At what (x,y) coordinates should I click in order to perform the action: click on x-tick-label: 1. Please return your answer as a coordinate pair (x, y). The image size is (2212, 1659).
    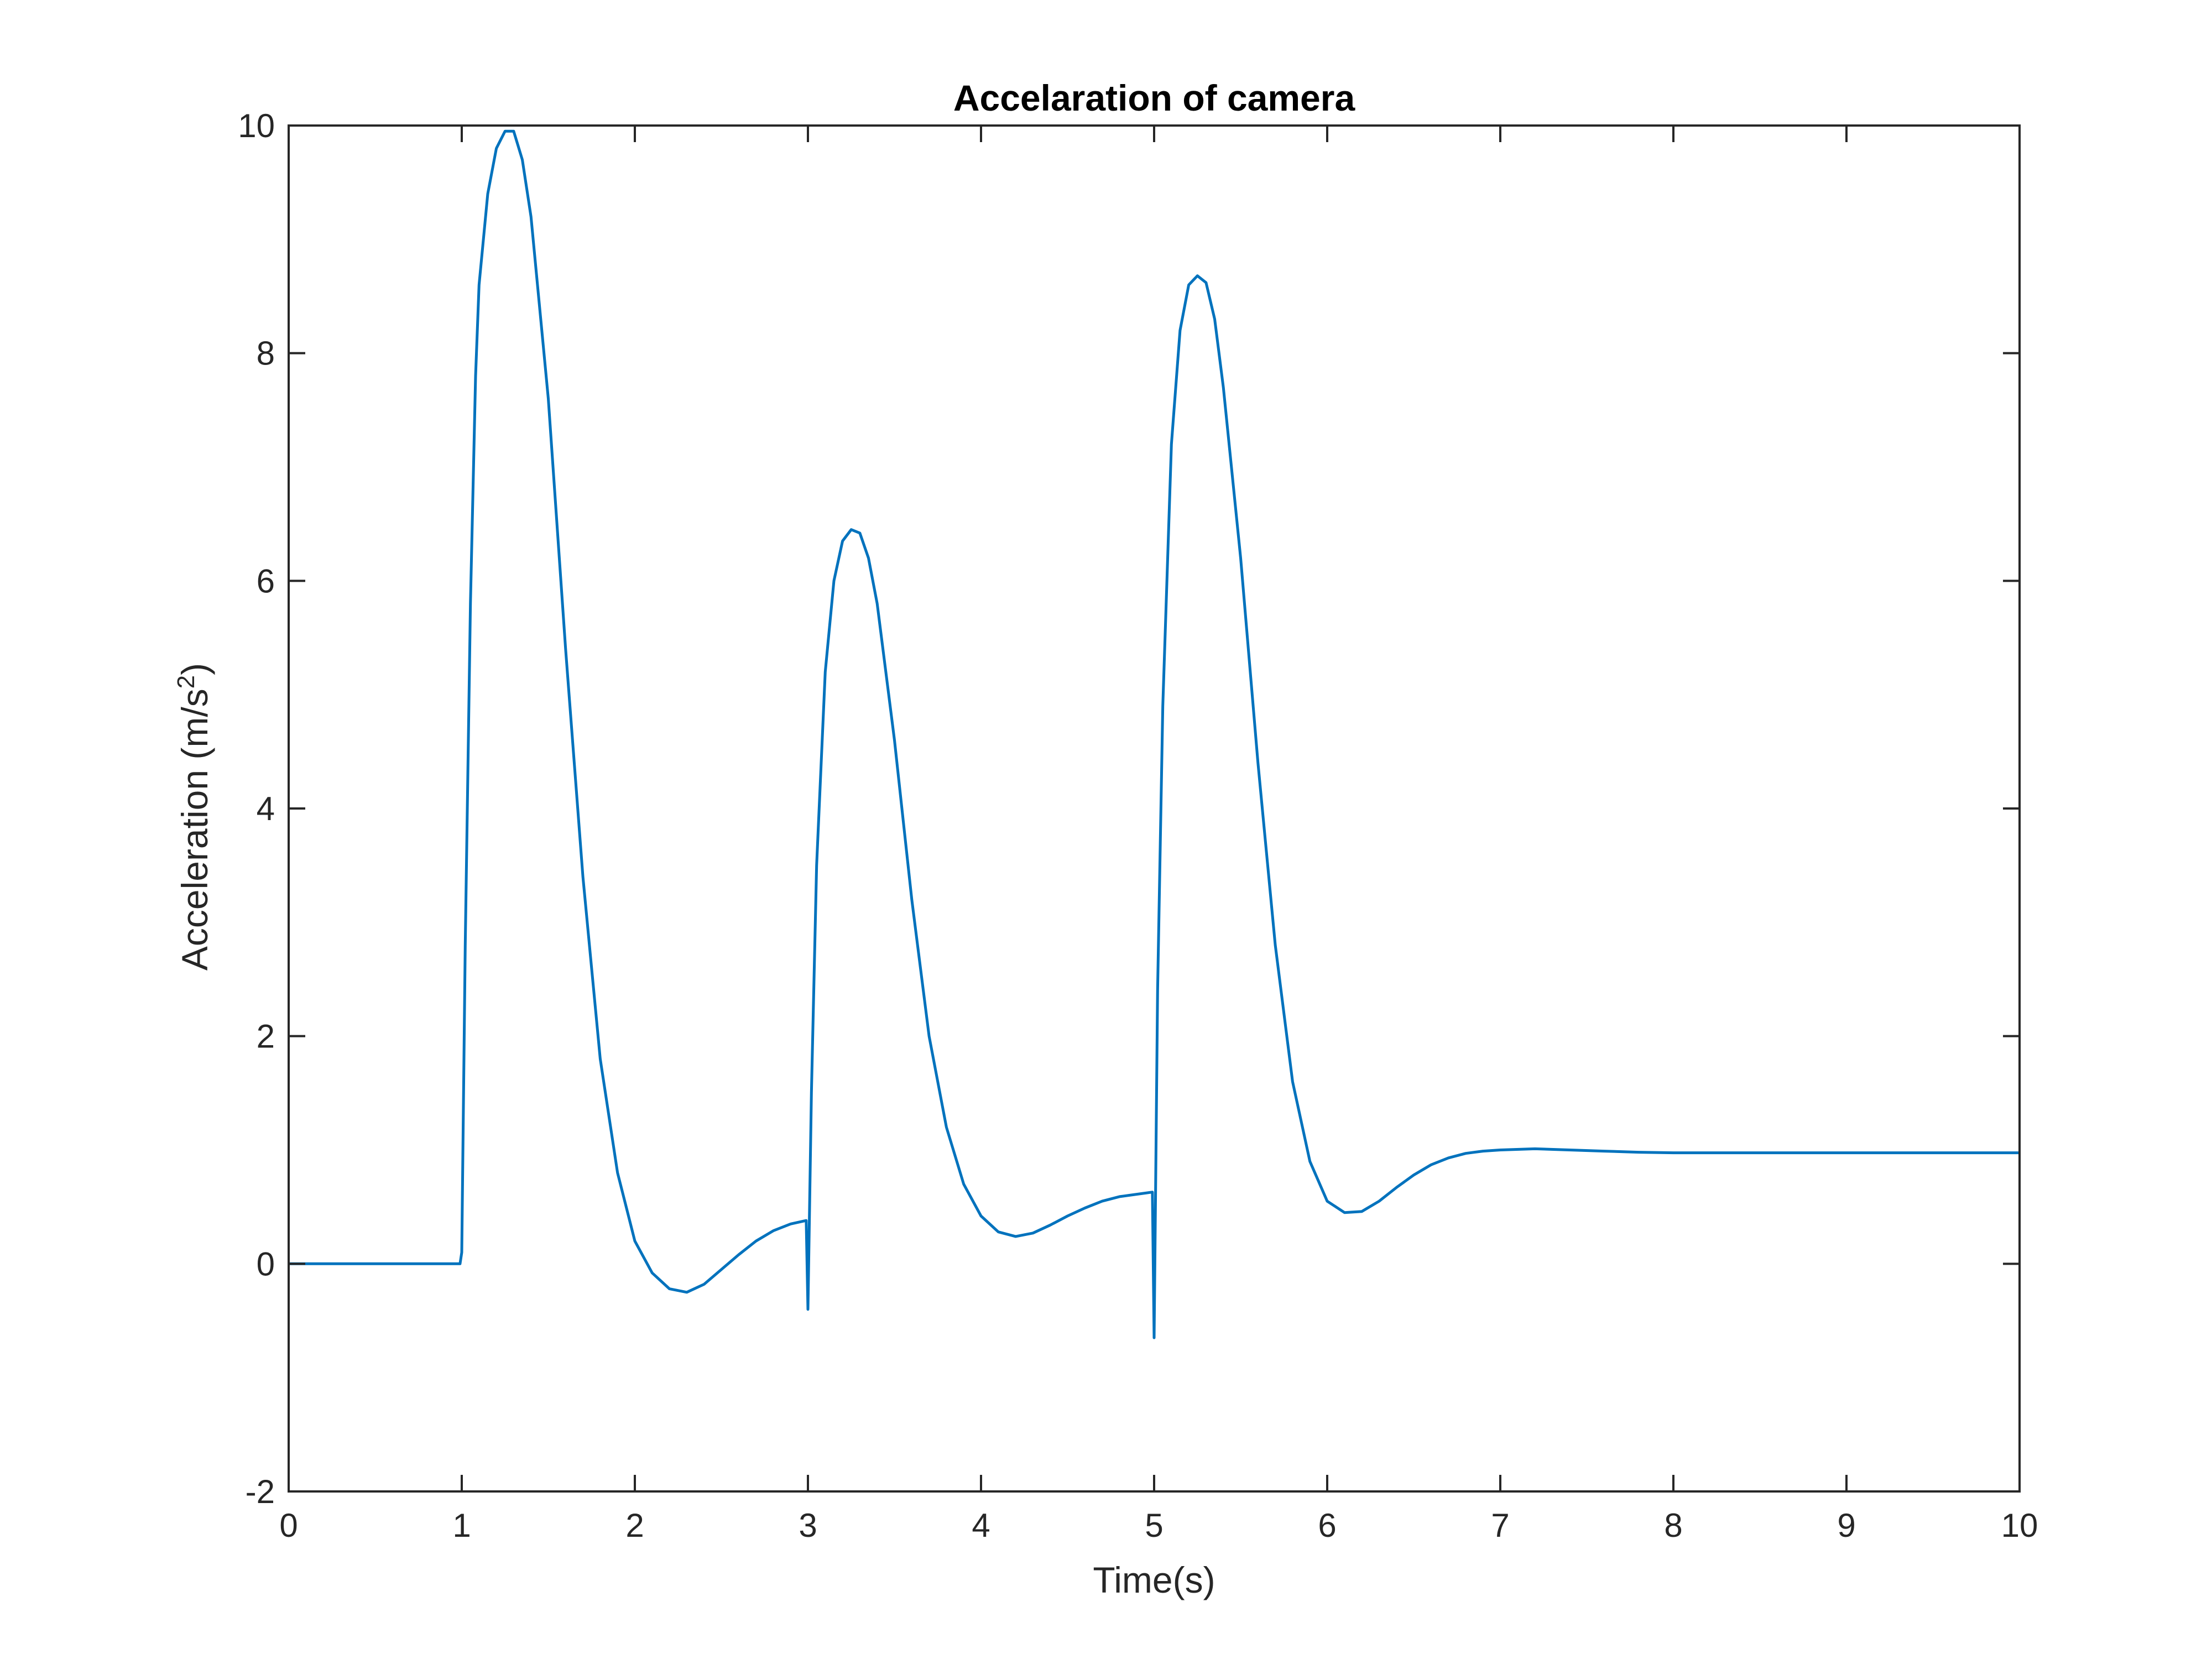
    Looking at the image, I should click on (462, 1526).